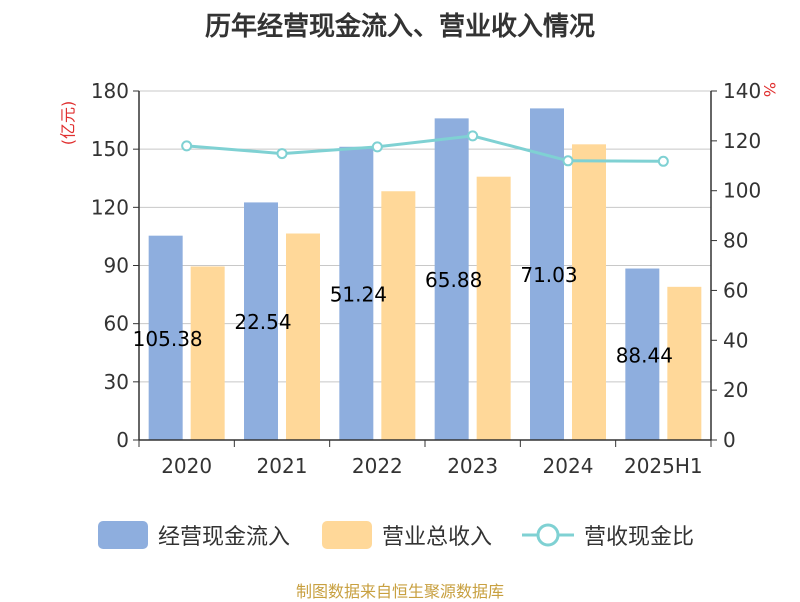  I want to click on point-ratio-2023, so click(473, 136).